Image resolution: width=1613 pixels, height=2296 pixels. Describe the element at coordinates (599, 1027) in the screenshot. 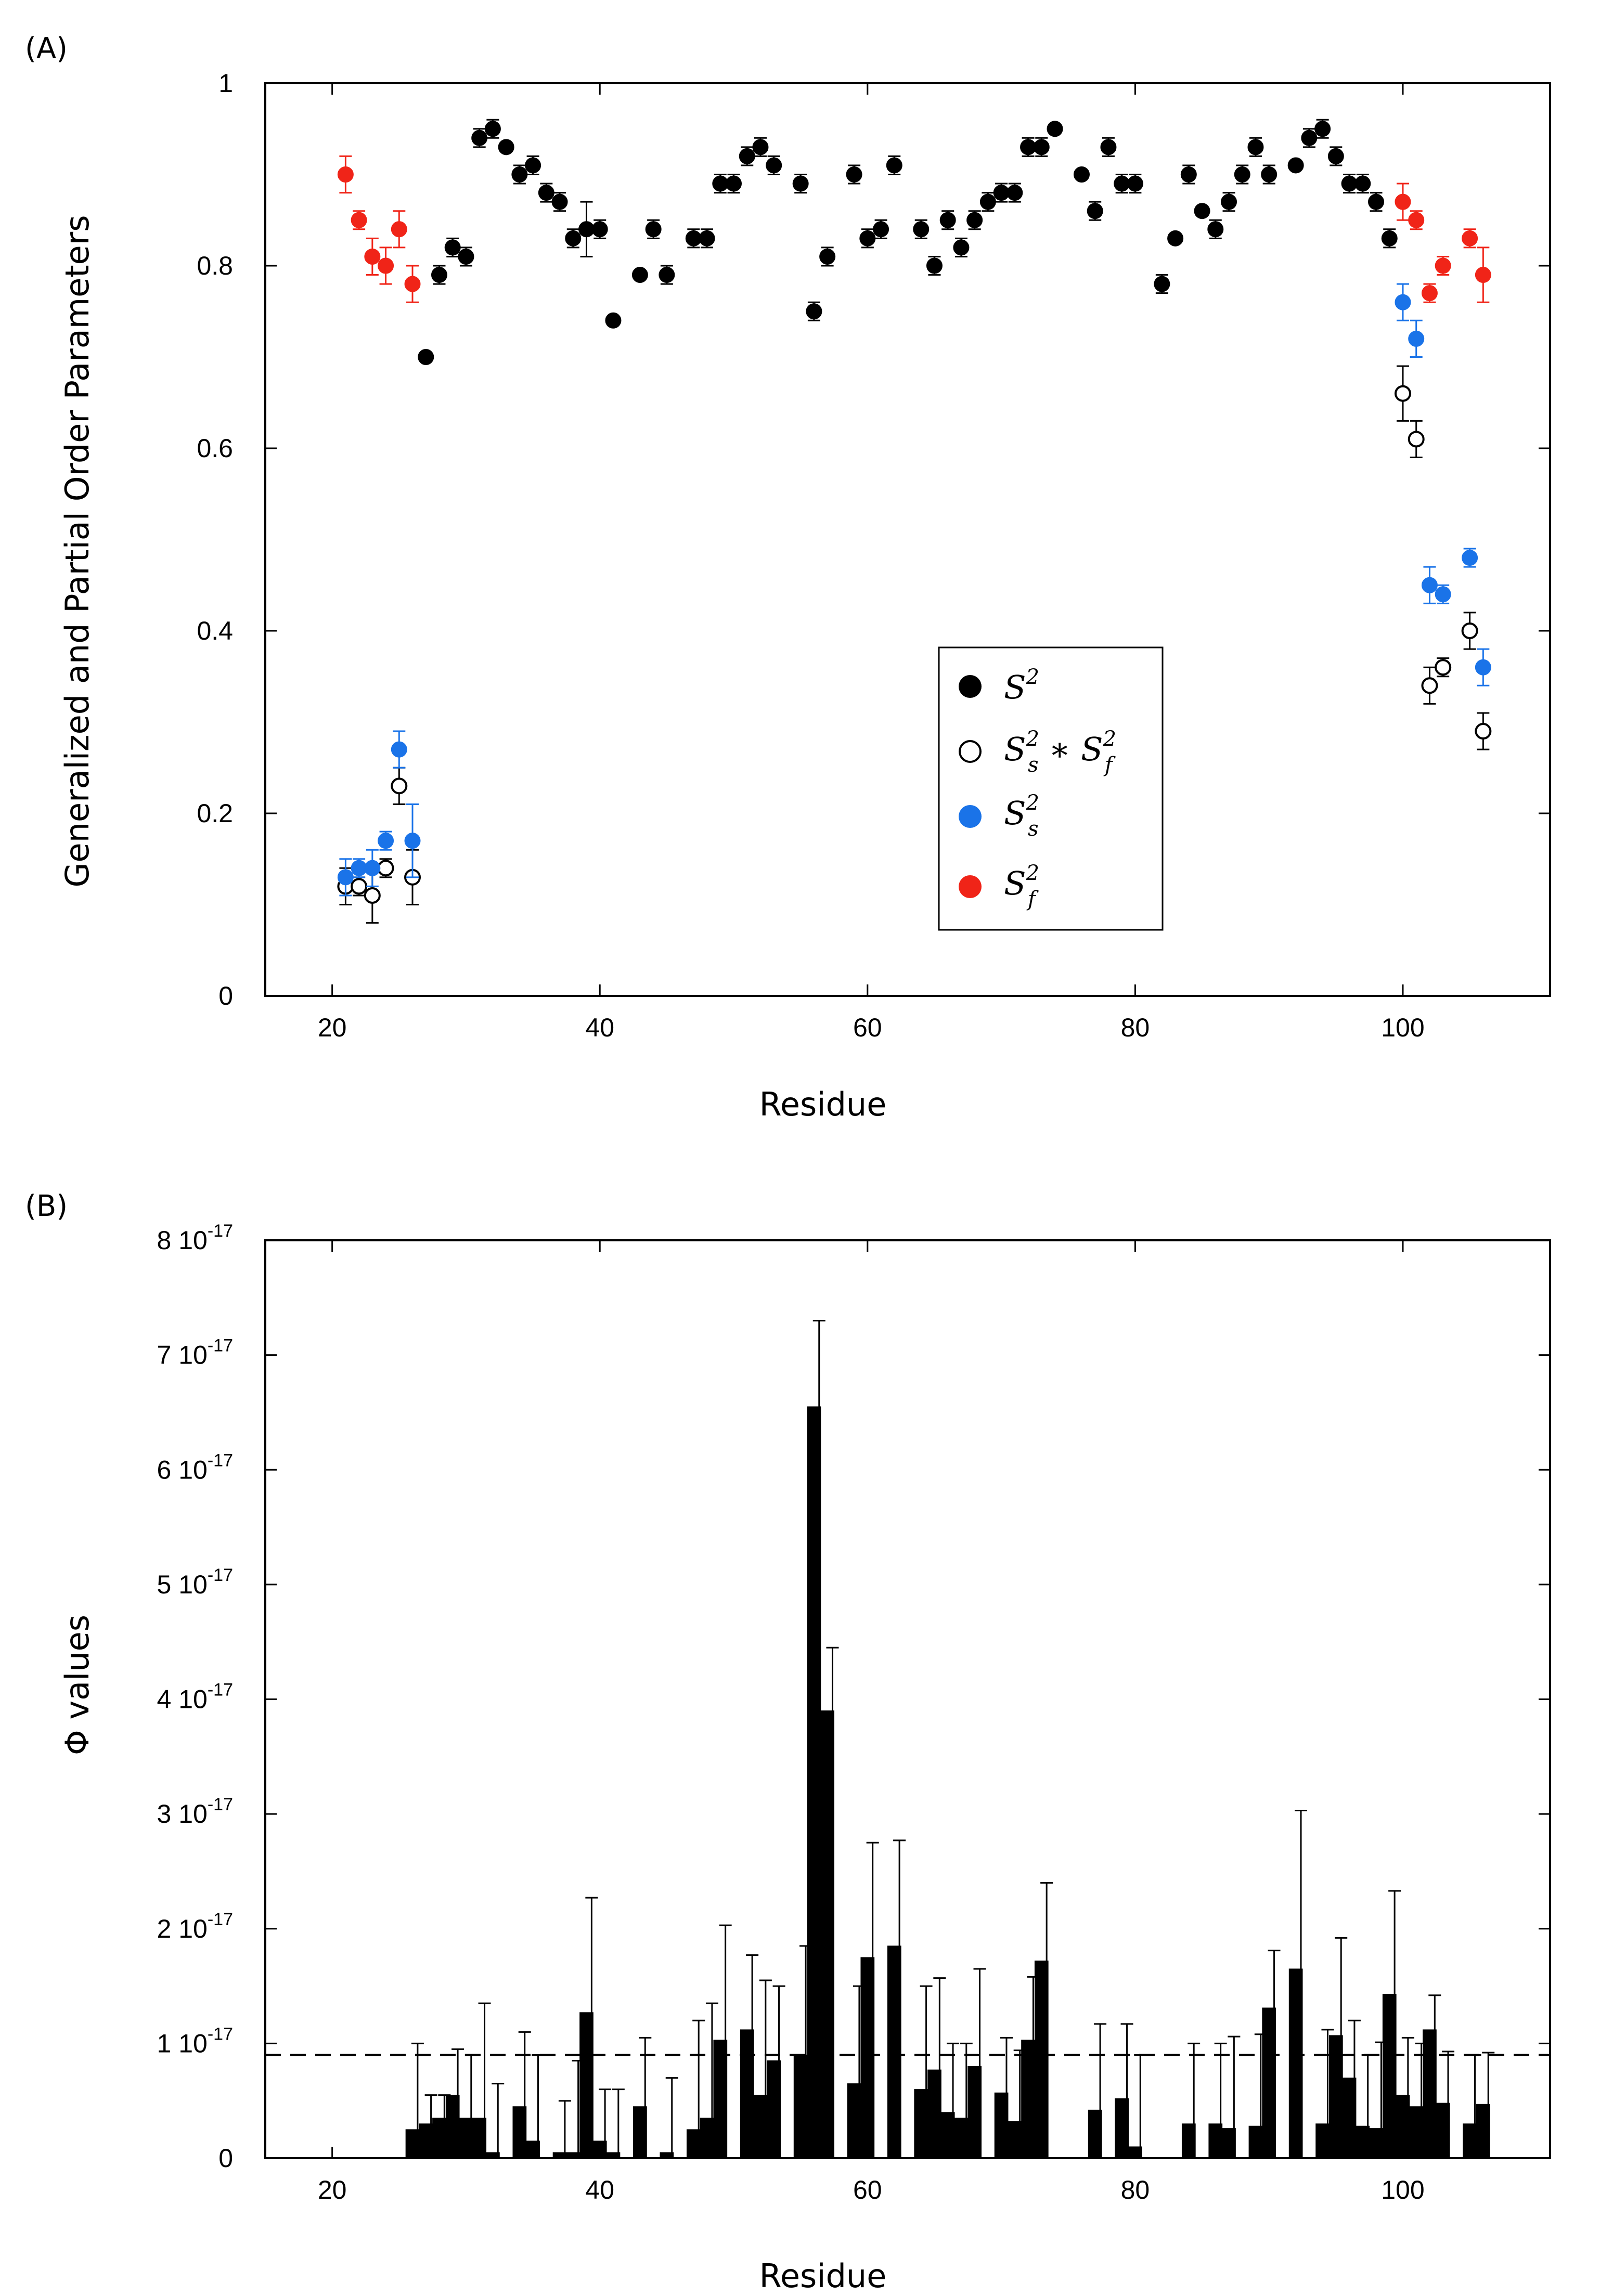

I see `panel-a-x-tick-label: 40` at that location.